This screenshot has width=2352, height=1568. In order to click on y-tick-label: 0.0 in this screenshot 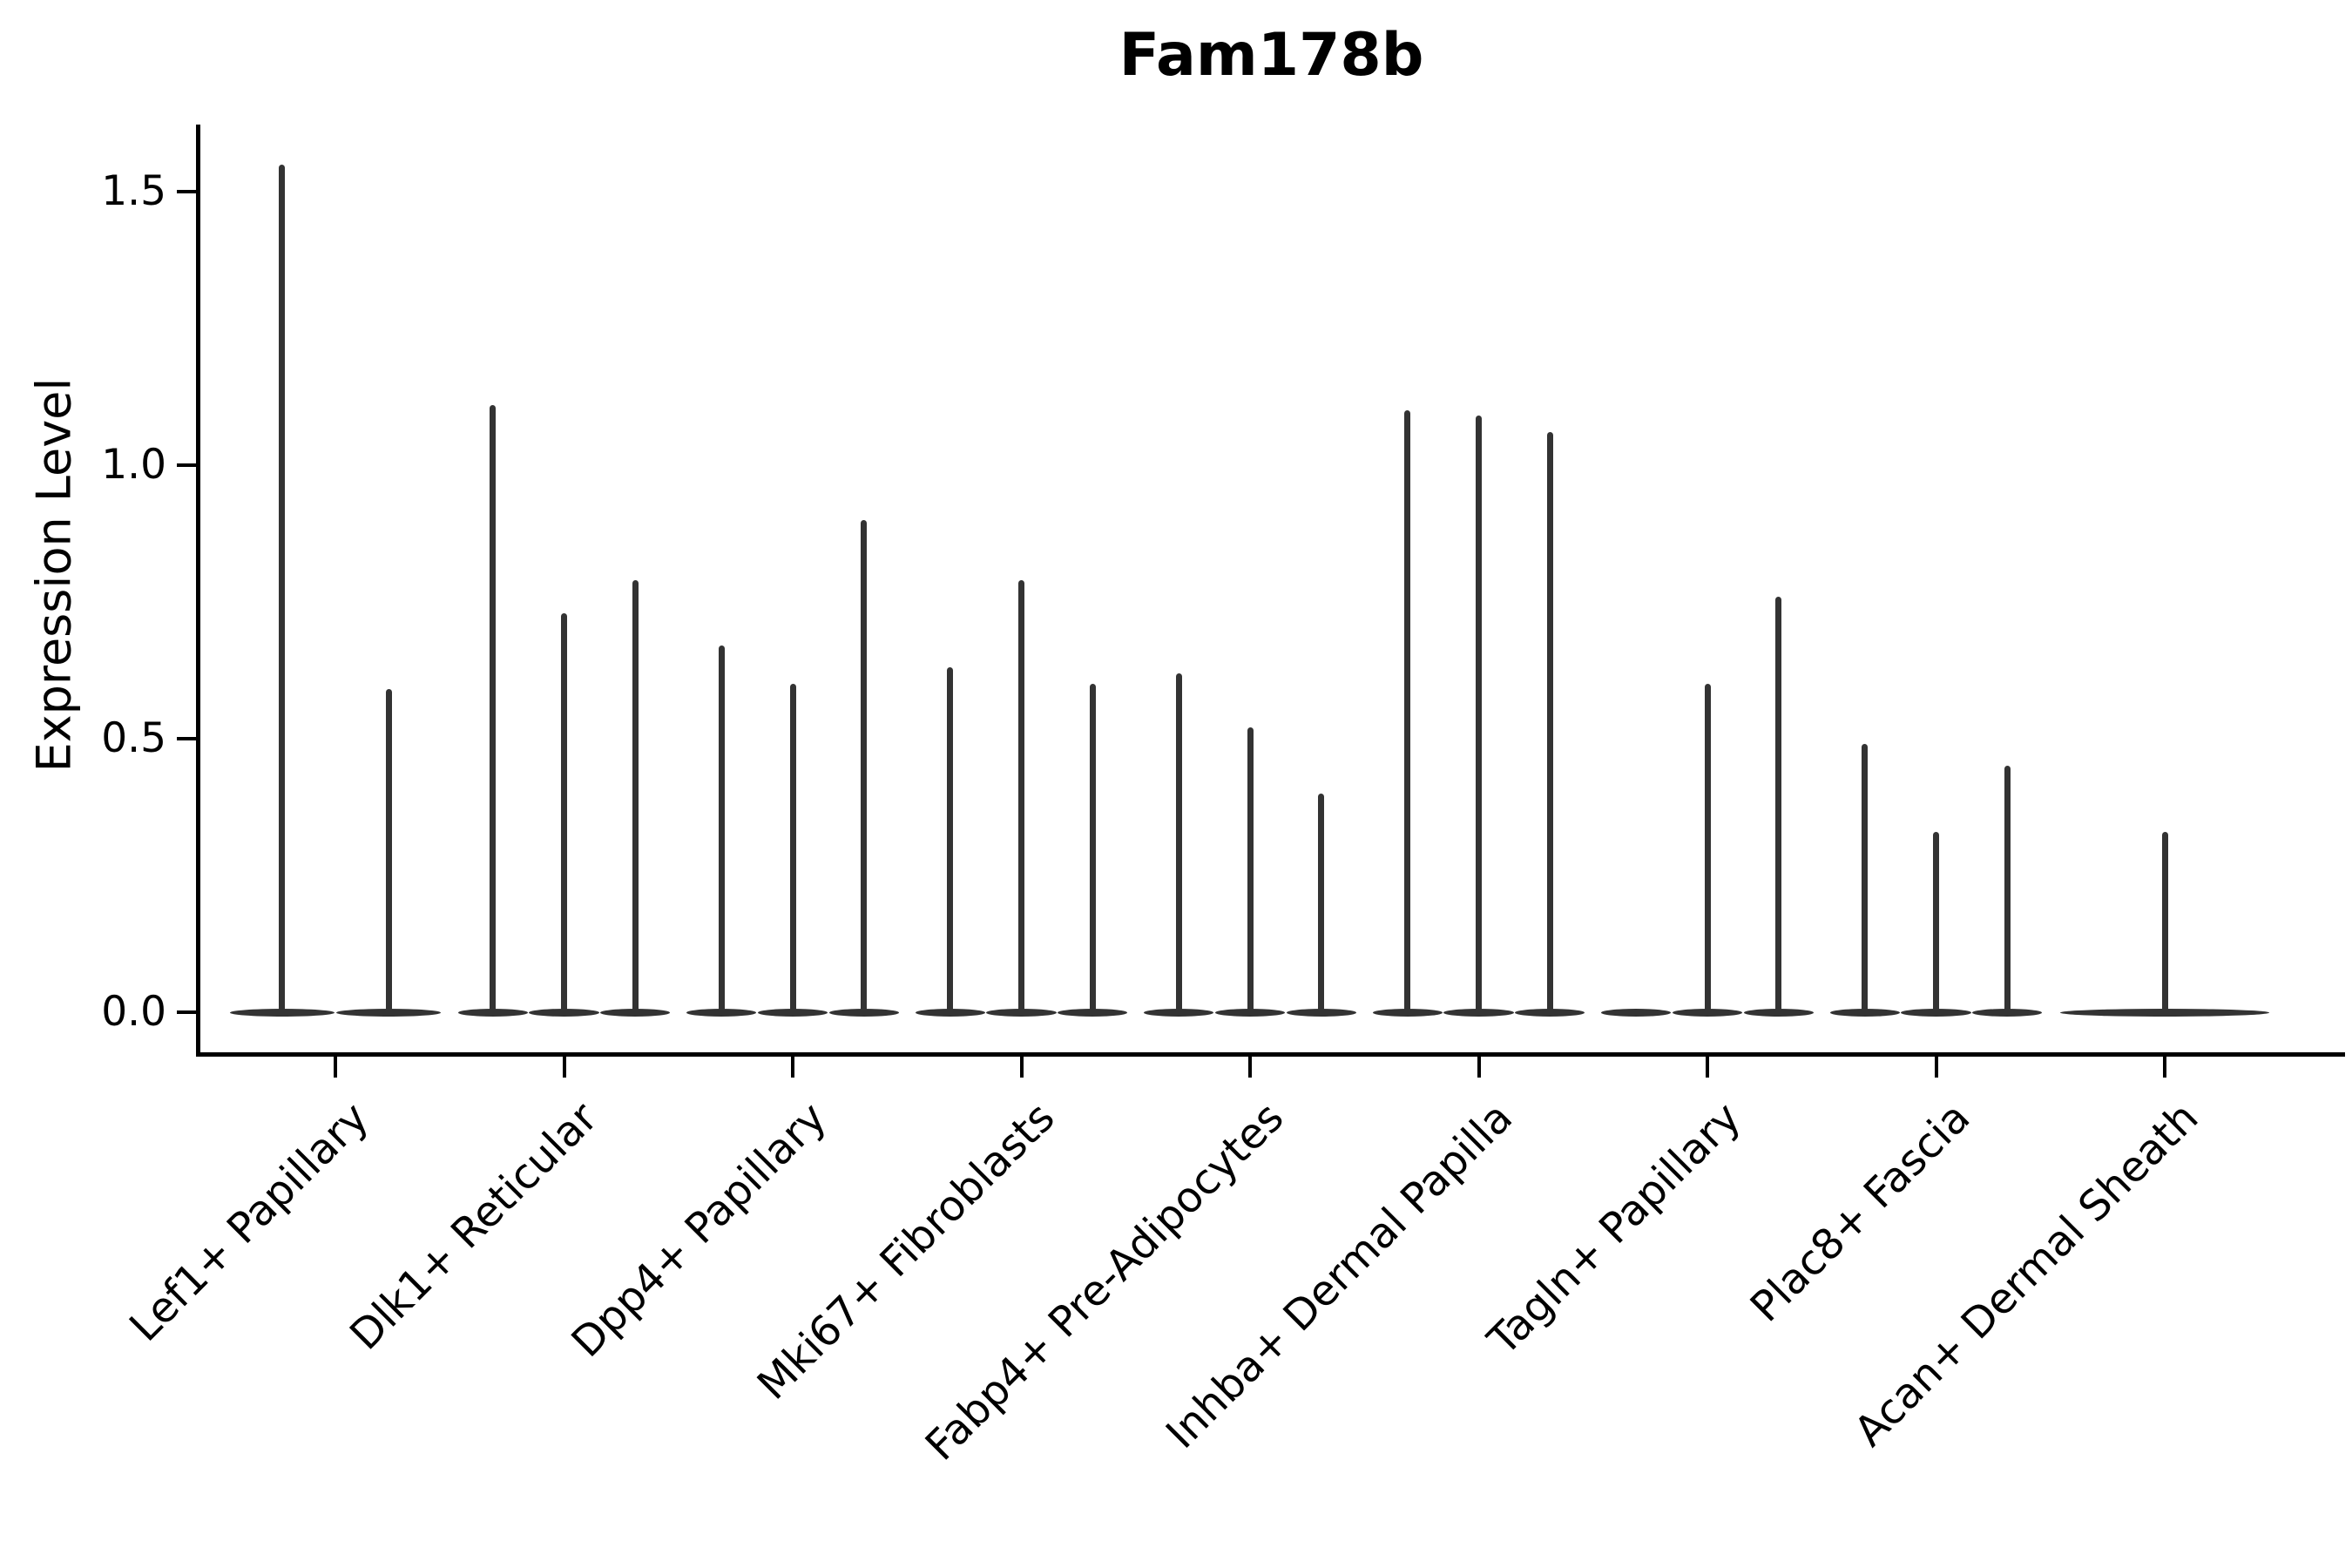, I will do `click(134, 1012)`.